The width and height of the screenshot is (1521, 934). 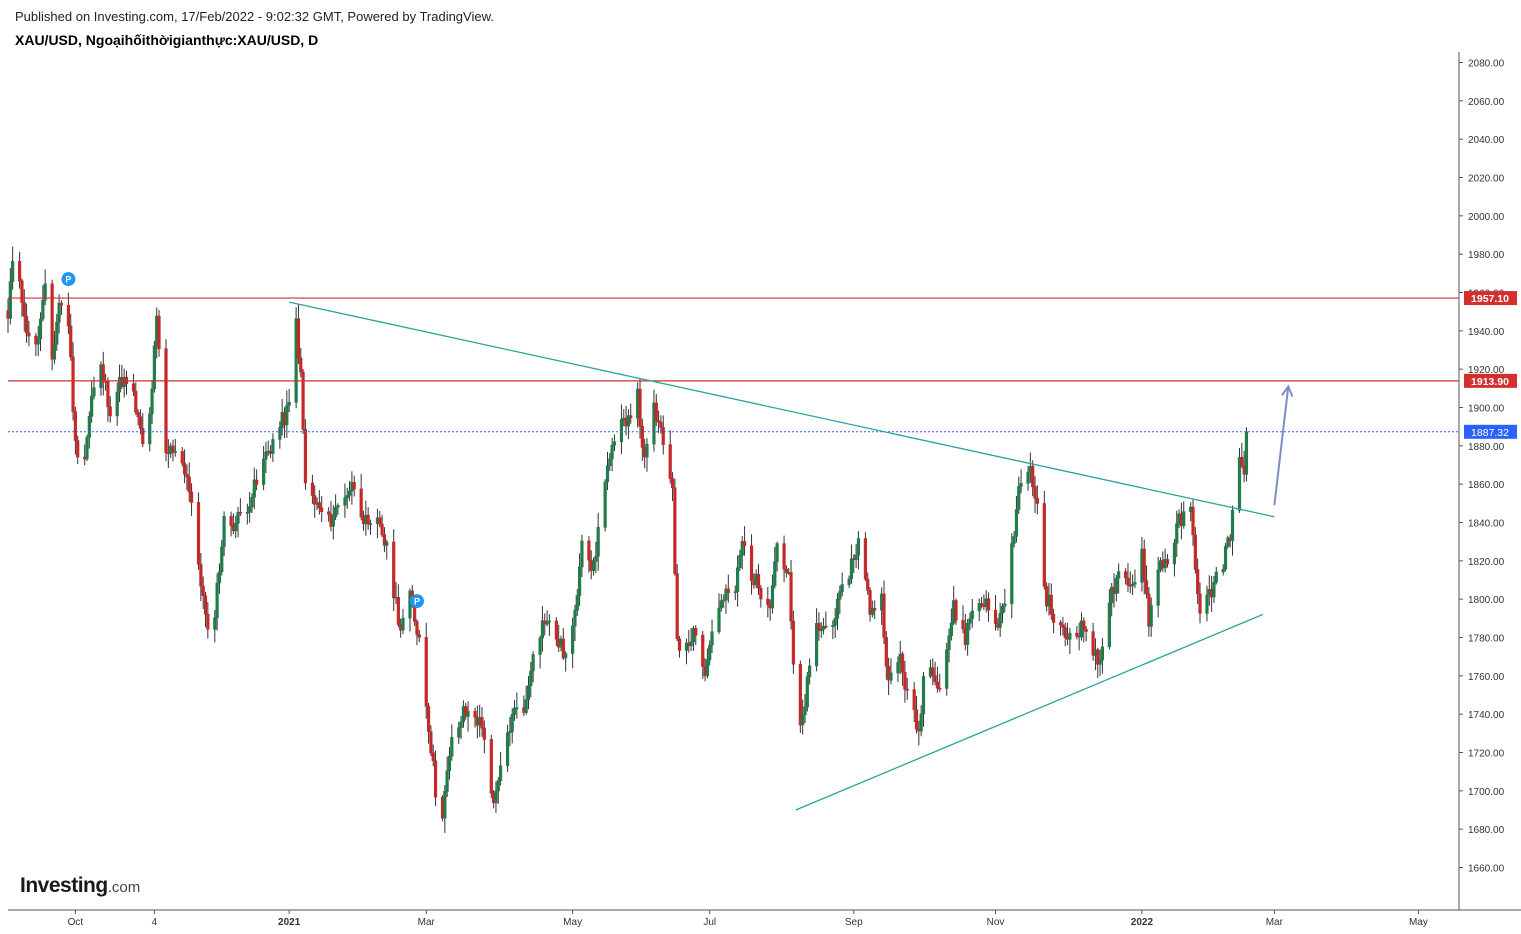 What do you see at coordinates (1486, 830) in the screenshot?
I see `price-tick-label: 1680.00` at bounding box center [1486, 830].